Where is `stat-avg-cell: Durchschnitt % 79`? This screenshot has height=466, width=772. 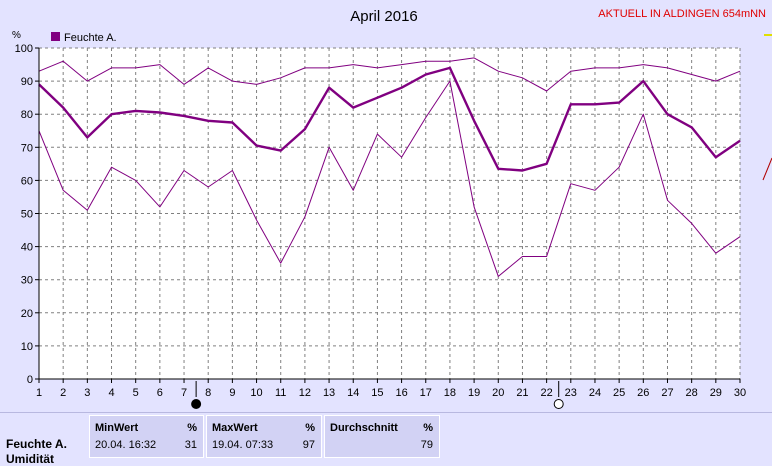 stat-avg-cell: Durchschnitt % 79 is located at coordinates (382, 436).